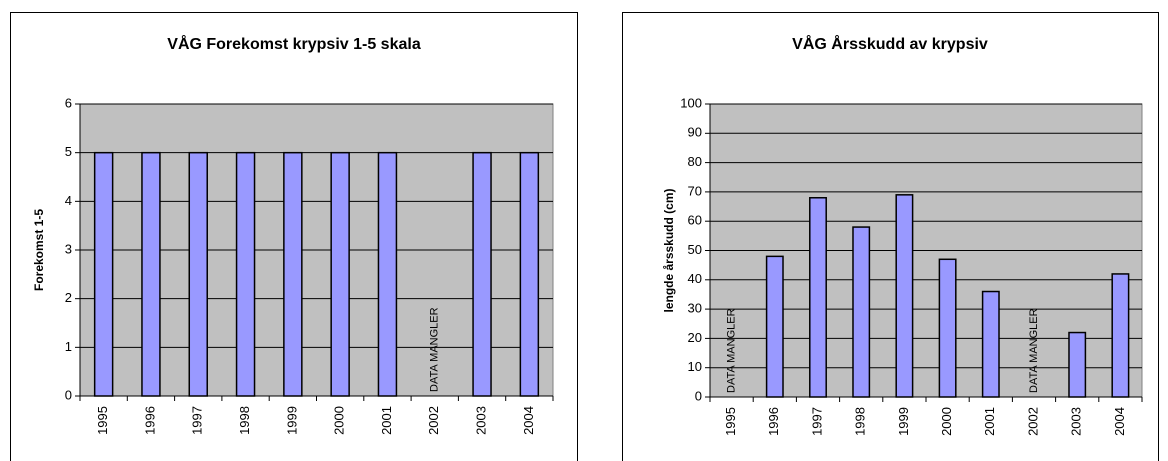 The image size is (1168, 461). Describe the element at coordinates (669, 250) in the screenshot. I see `y-axis-label: lengde årsskudd (cm)` at that location.